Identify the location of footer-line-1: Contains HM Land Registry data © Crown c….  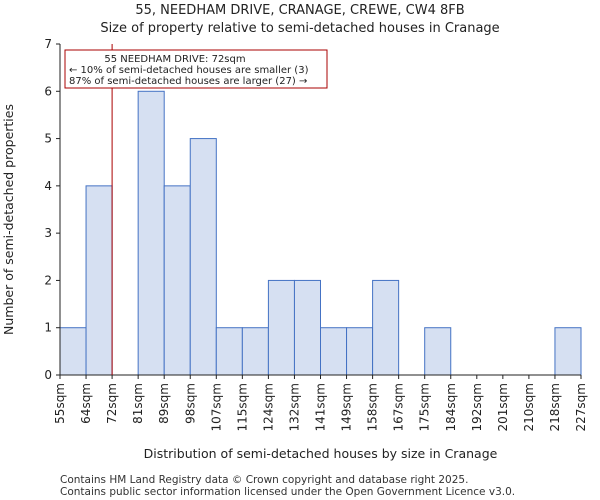
(264, 480).